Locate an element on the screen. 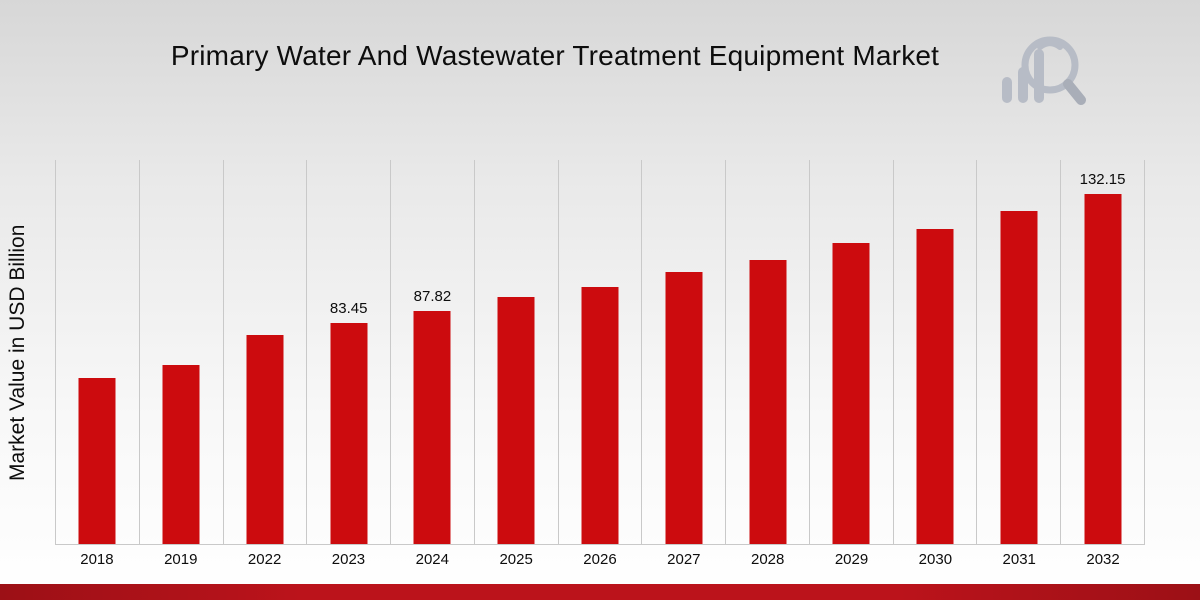 This screenshot has width=1200, height=600. chart-column-2030 is located at coordinates (934, 352).